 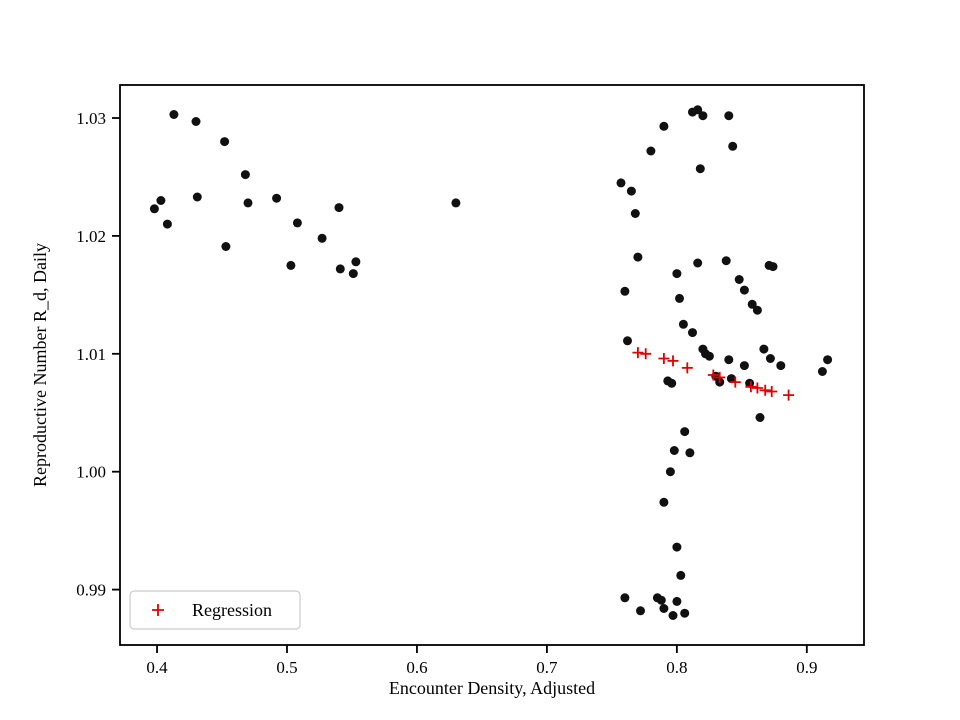 I want to click on y-axis-label: Reproductive Number R_d, Daily, so click(x=40, y=365).